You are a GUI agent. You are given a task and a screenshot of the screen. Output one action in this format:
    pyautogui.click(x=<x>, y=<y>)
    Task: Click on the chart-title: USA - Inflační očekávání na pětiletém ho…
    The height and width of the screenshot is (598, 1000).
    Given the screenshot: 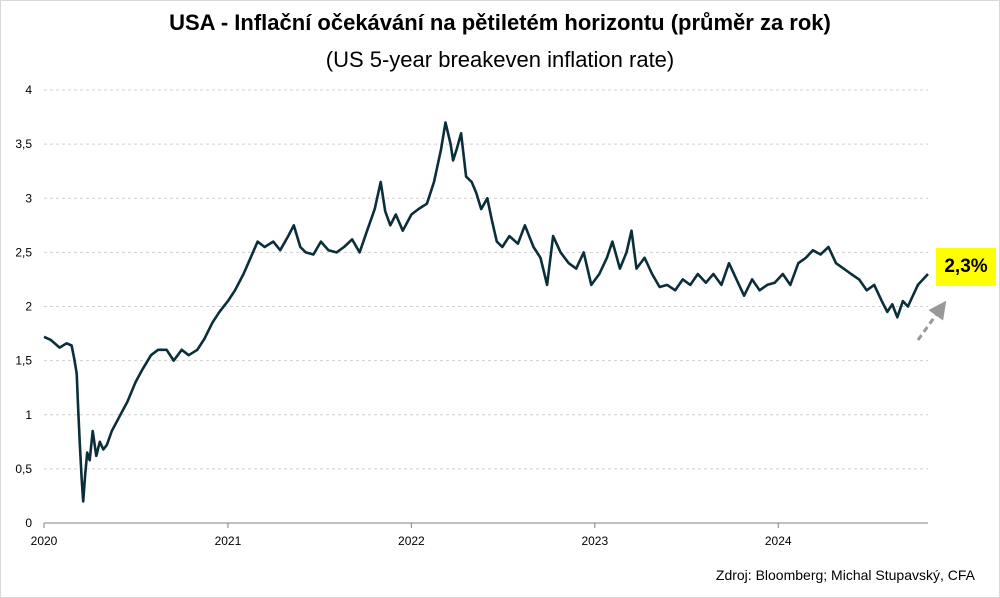 What is the action you would take?
    pyautogui.click(x=500, y=22)
    